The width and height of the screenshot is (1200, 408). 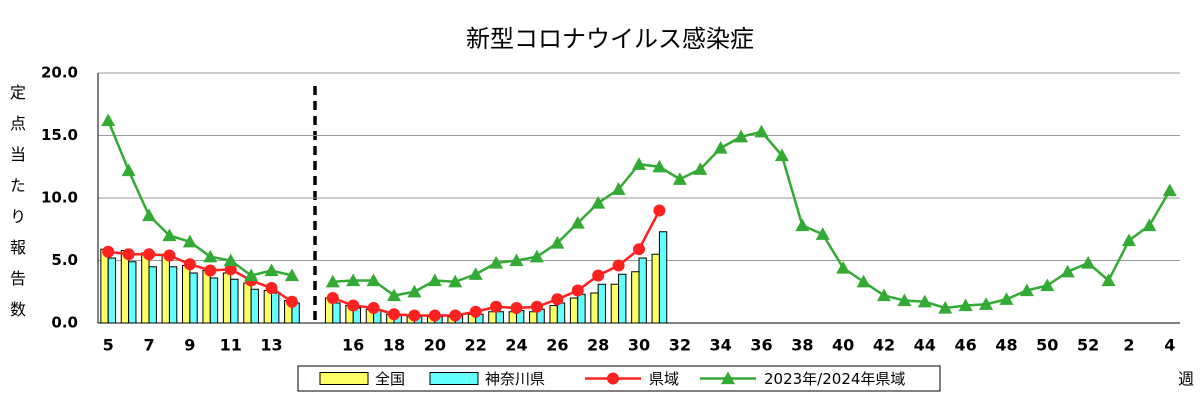 I want to click on x-tick-label: 50, so click(x=1047, y=345).